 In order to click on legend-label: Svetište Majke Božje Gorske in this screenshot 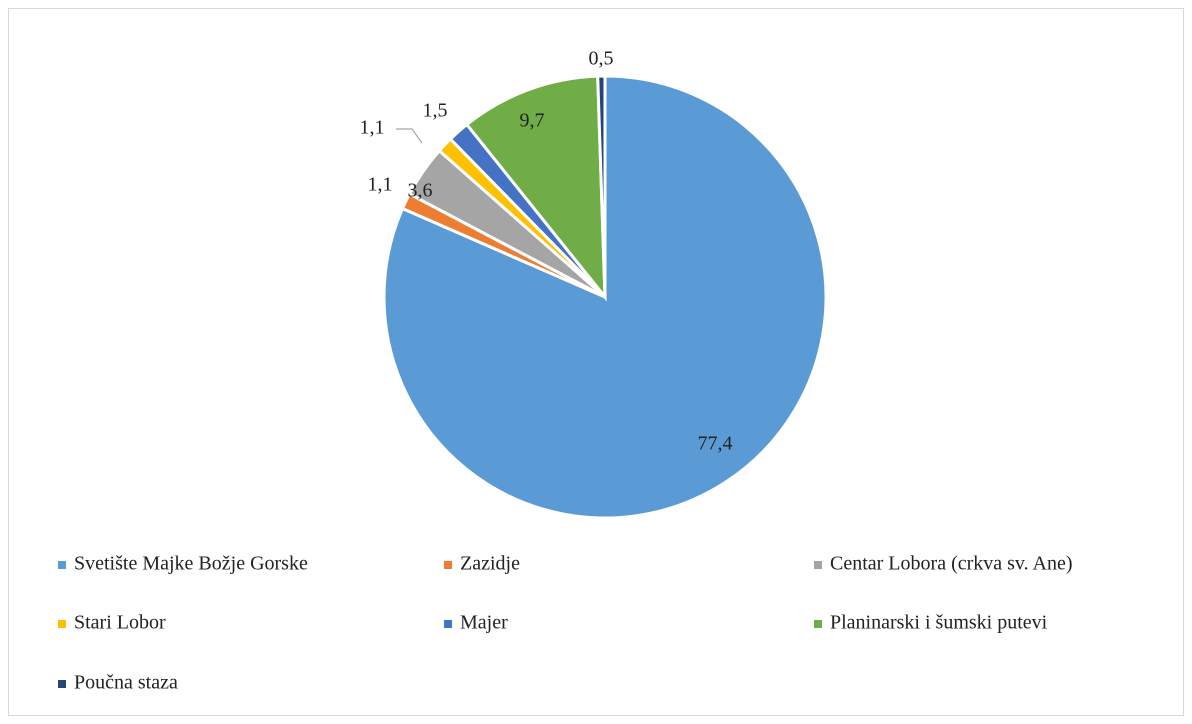, I will do `click(191, 564)`.